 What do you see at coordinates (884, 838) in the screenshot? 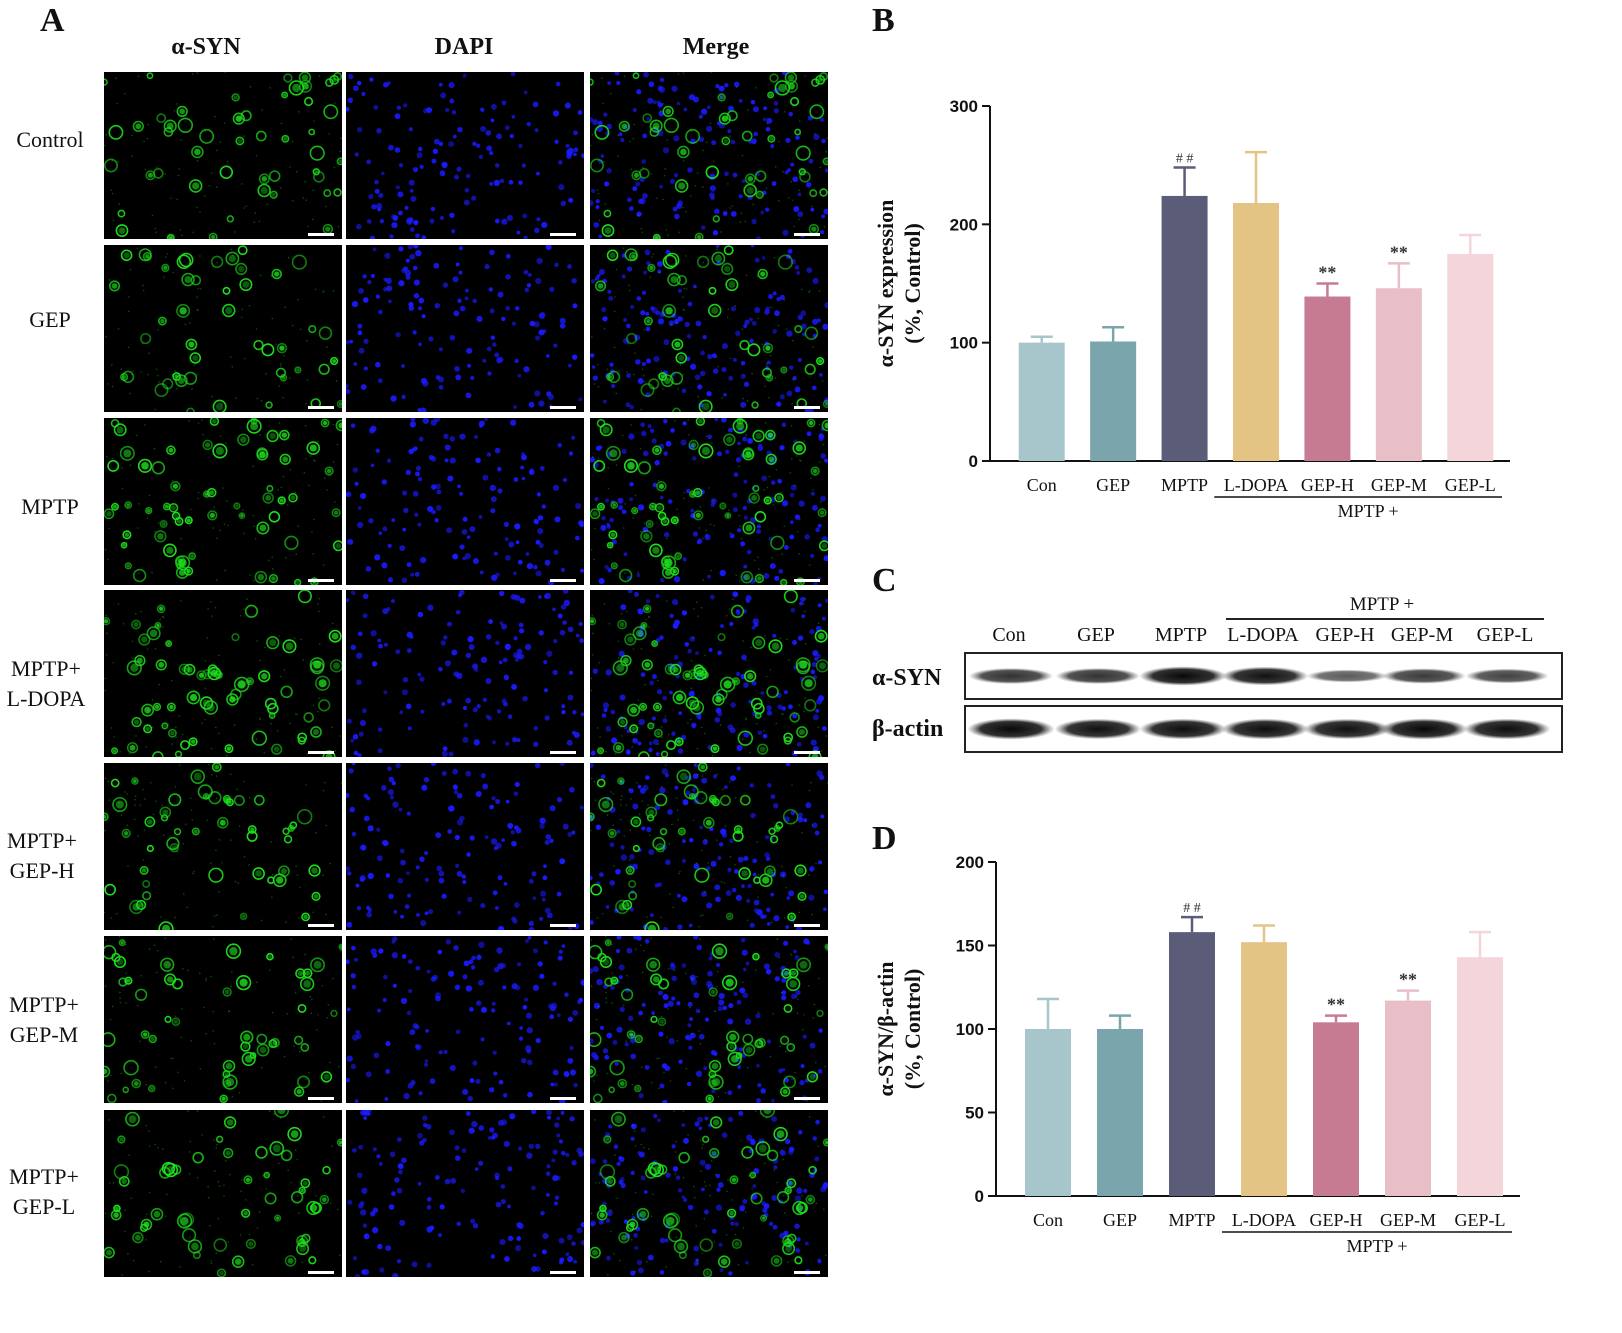
I see `panel-d-letter: D` at bounding box center [884, 838].